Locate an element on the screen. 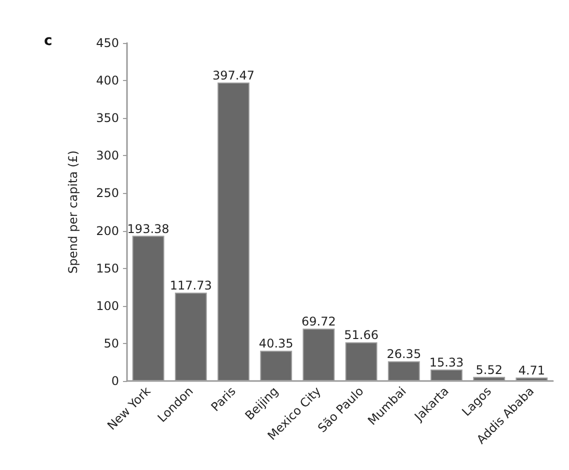 The height and width of the screenshot is (470, 569). y-tick-label: 400 is located at coordinates (107, 81).